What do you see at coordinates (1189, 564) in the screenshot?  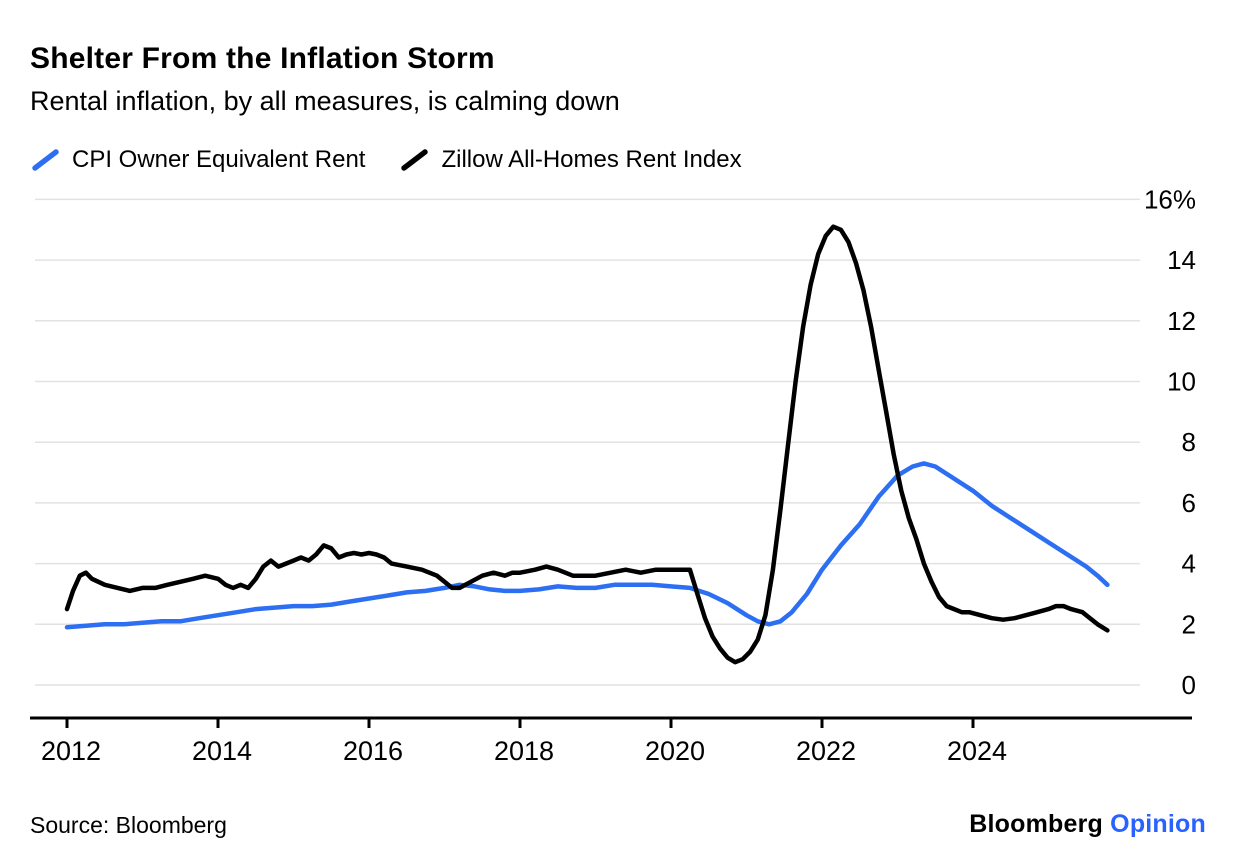 I see `y-axis-label: 4` at bounding box center [1189, 564].